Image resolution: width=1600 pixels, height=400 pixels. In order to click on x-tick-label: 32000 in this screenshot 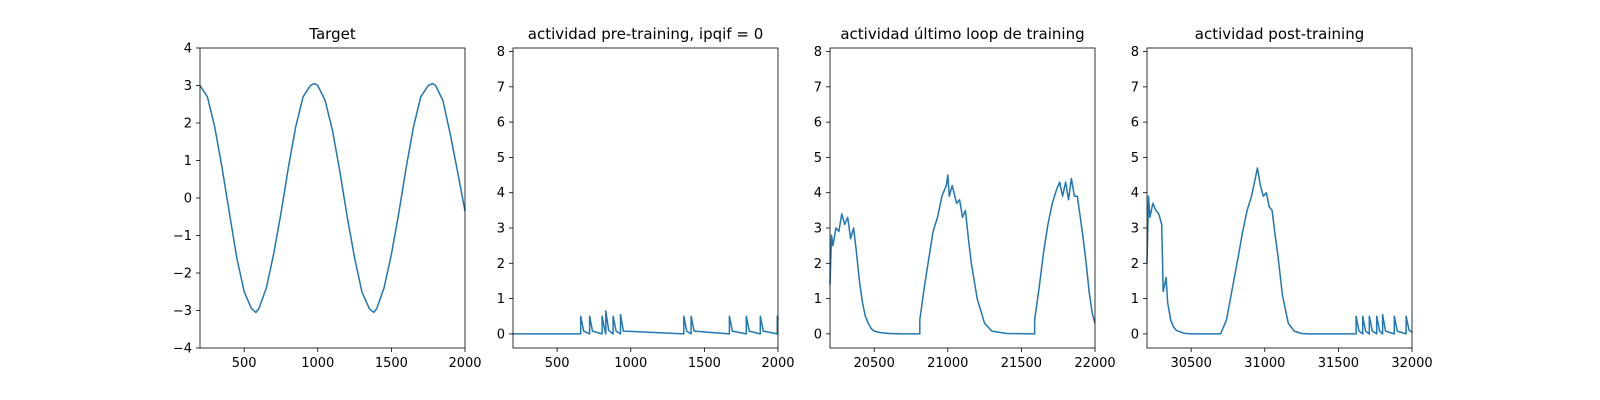, I will do `click(1411, 363)`.